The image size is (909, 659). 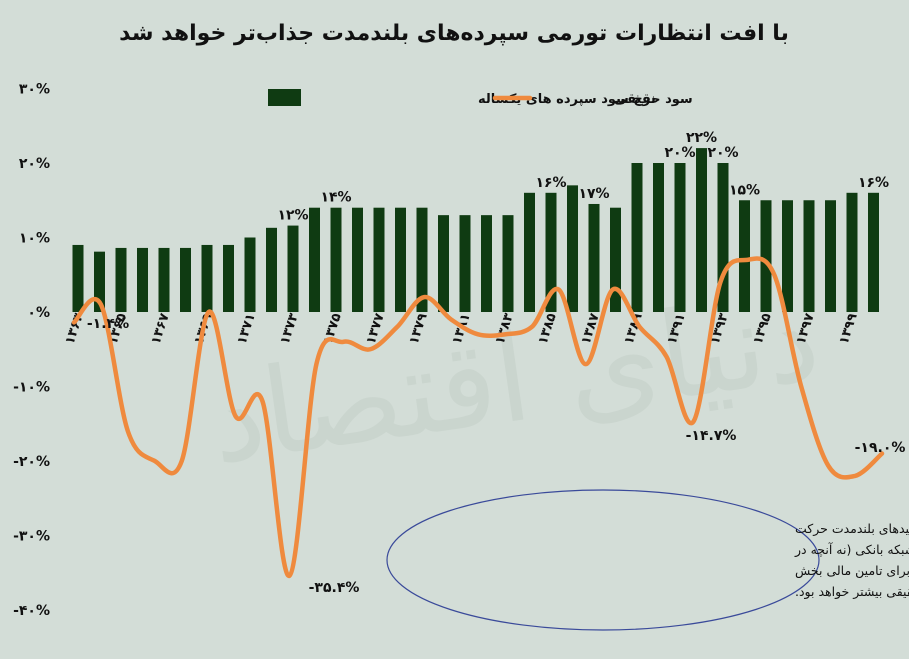 I want to click on y-tick-label: -۱۰%, so click(x=31, y=388).